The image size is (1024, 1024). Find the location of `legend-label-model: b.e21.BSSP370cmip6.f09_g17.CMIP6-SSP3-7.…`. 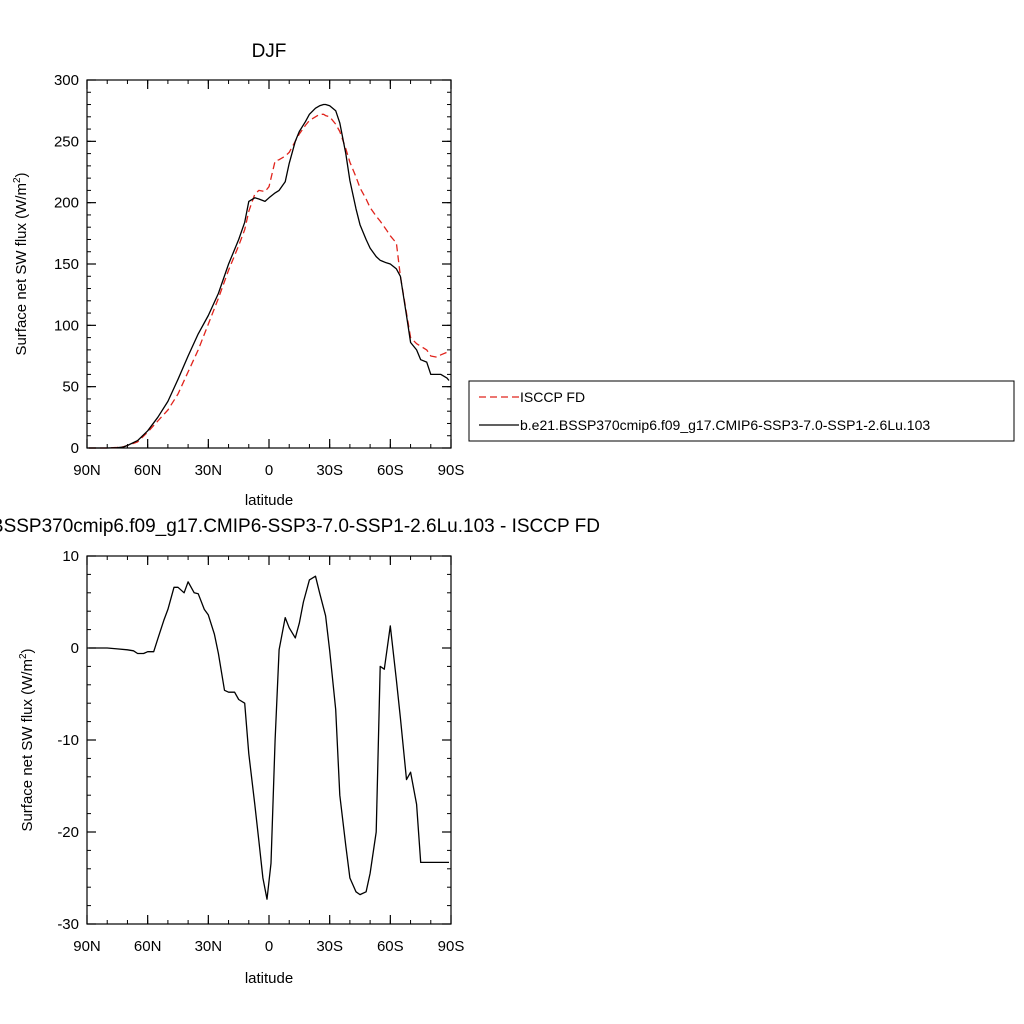

legend-label-model: b.e21.BSSP370cmip6.f09_g17.CMIP6-SSP3-7.… is located at coordinates (725, 425).